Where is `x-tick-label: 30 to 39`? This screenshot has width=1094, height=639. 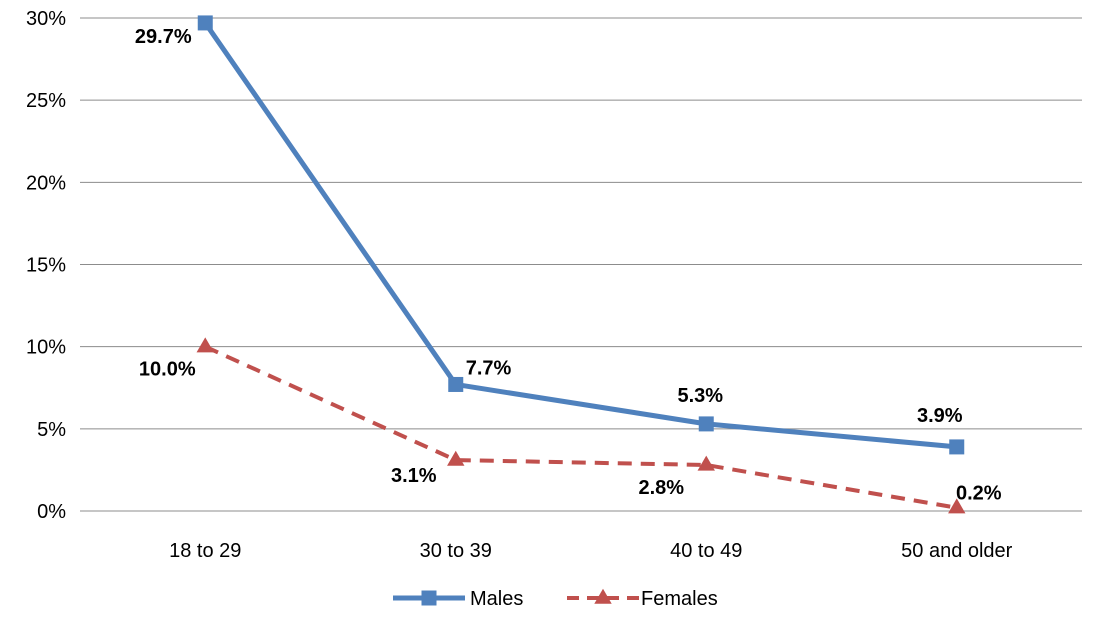
x-tick-label: 30 to 39 is located at coordinates (456, 551).